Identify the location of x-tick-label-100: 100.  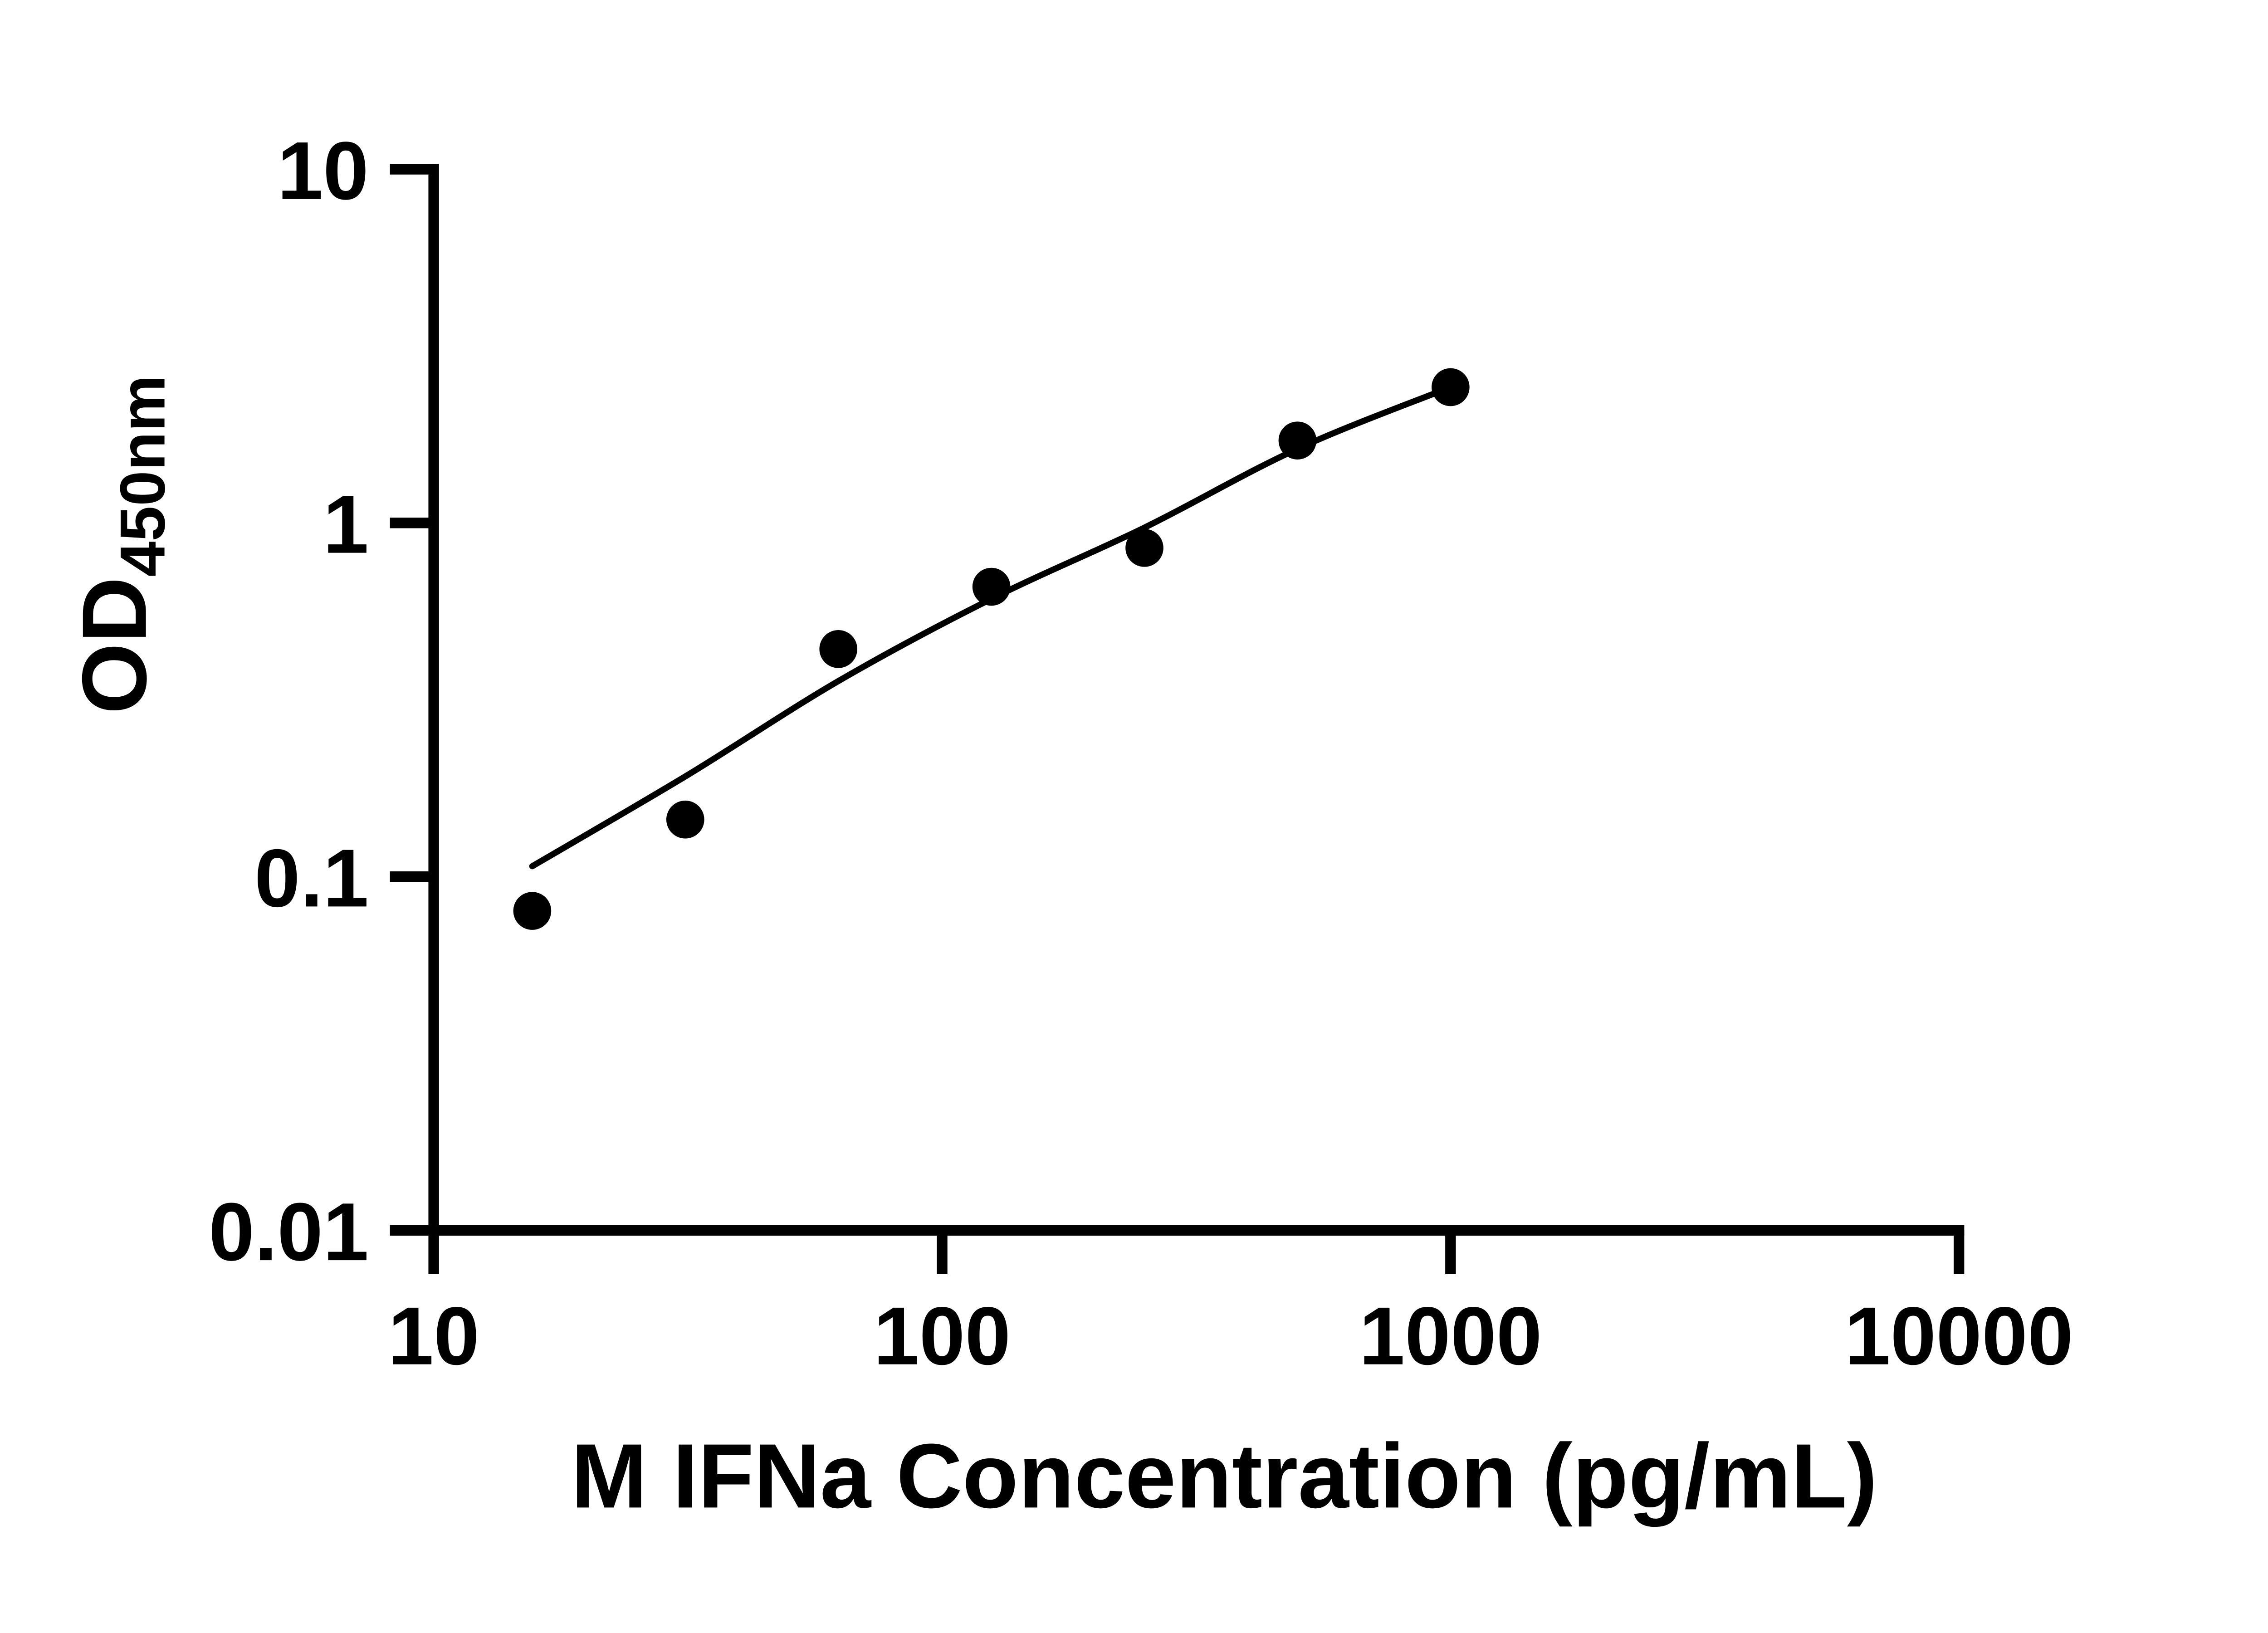
(943, 1336).